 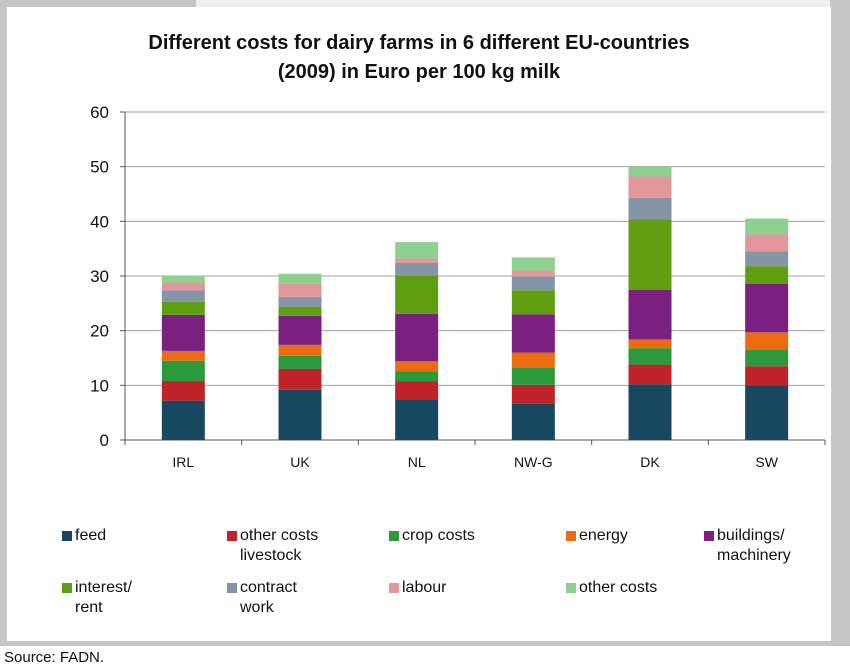 I want to click on source-note: Source: FADN., so click(x=54, y=657).